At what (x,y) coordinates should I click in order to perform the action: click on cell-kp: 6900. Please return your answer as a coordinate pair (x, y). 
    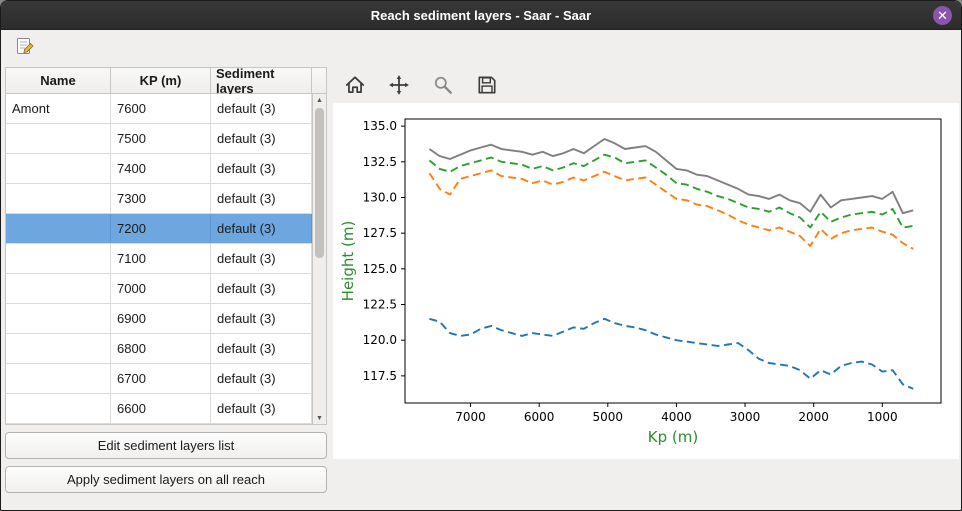
    Looking at the image, I should click on (161, 318).